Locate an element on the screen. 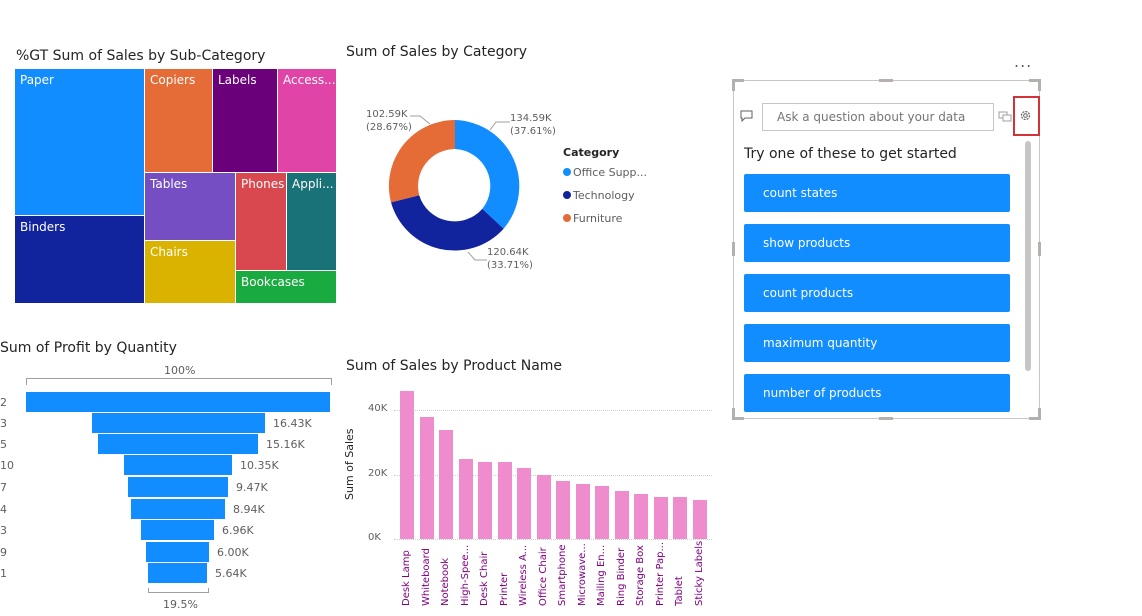  treemap-title: %GT Sum of Sales by Sub-Category is located at coordinates (141, 56).